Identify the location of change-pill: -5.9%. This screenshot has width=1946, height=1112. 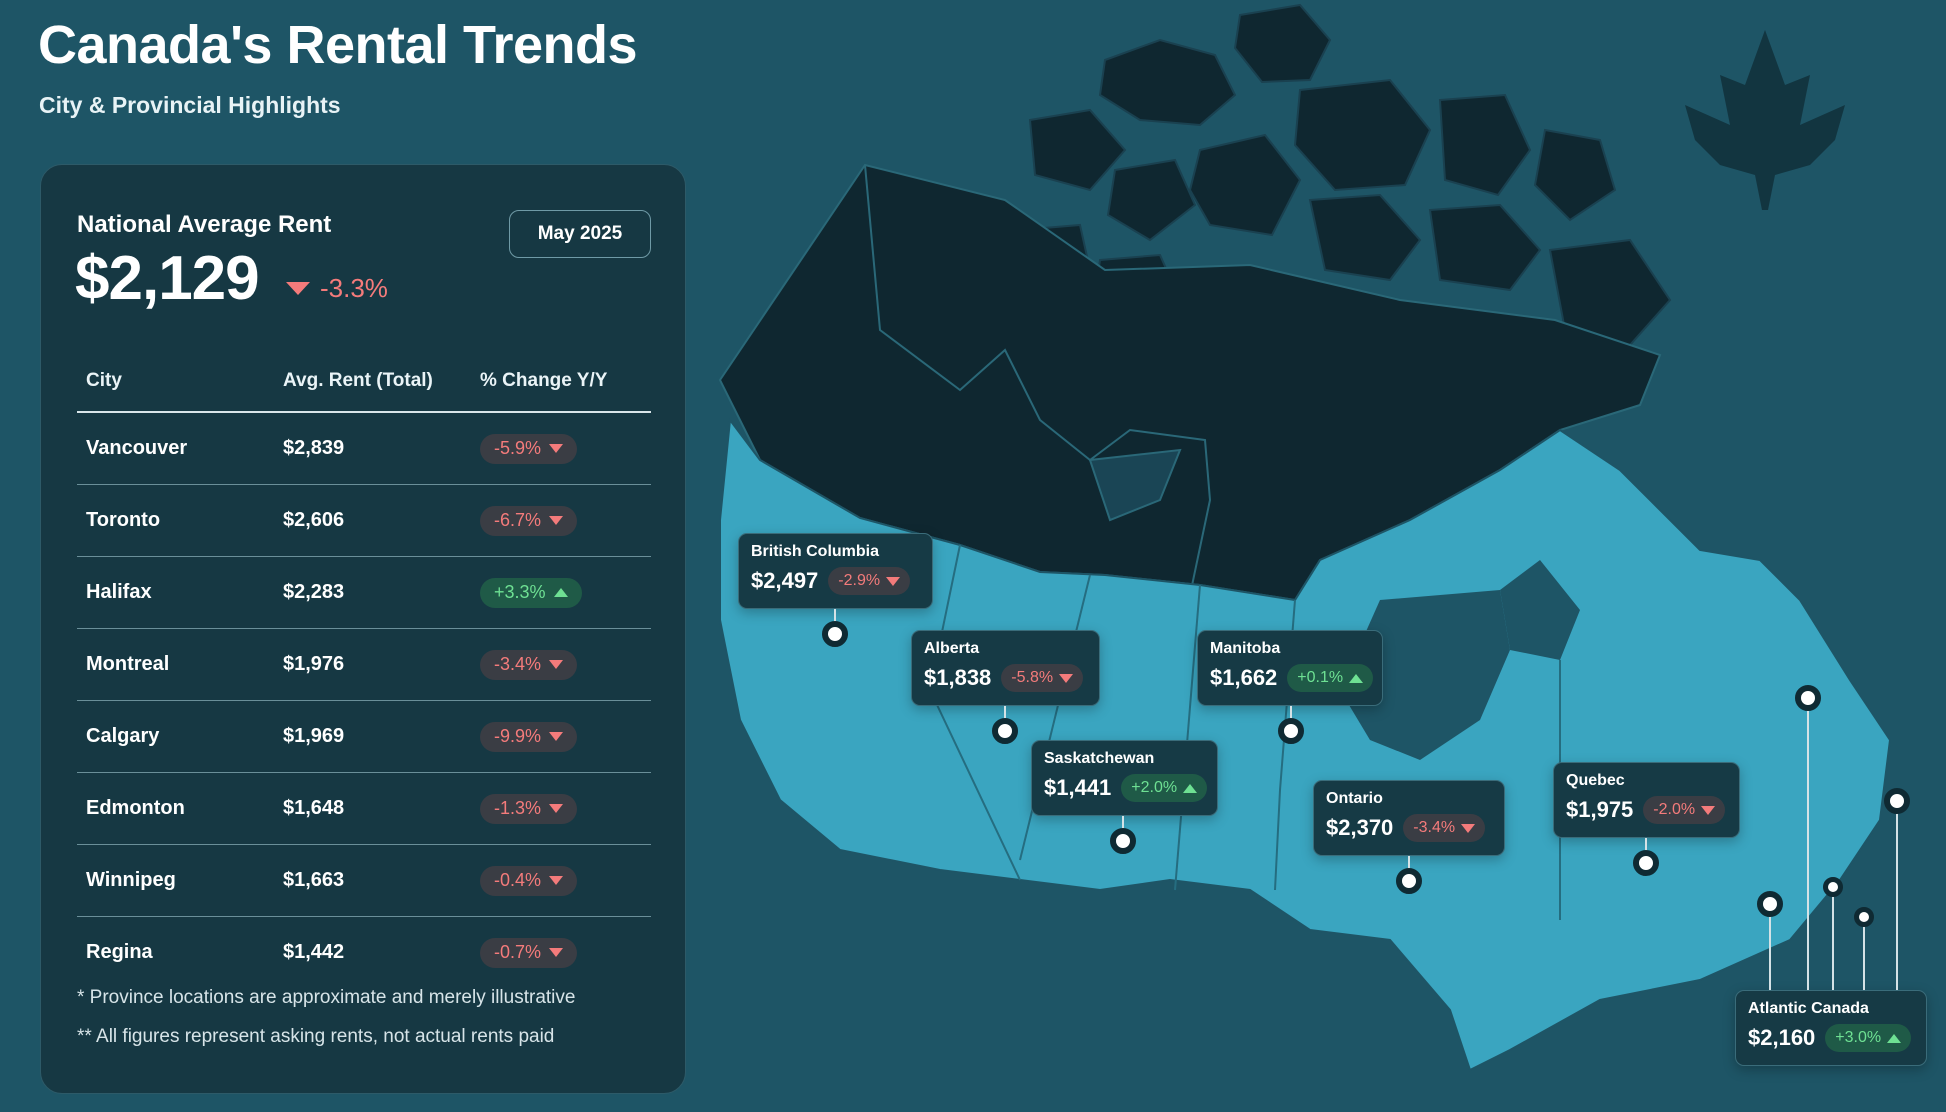
(529, 448).